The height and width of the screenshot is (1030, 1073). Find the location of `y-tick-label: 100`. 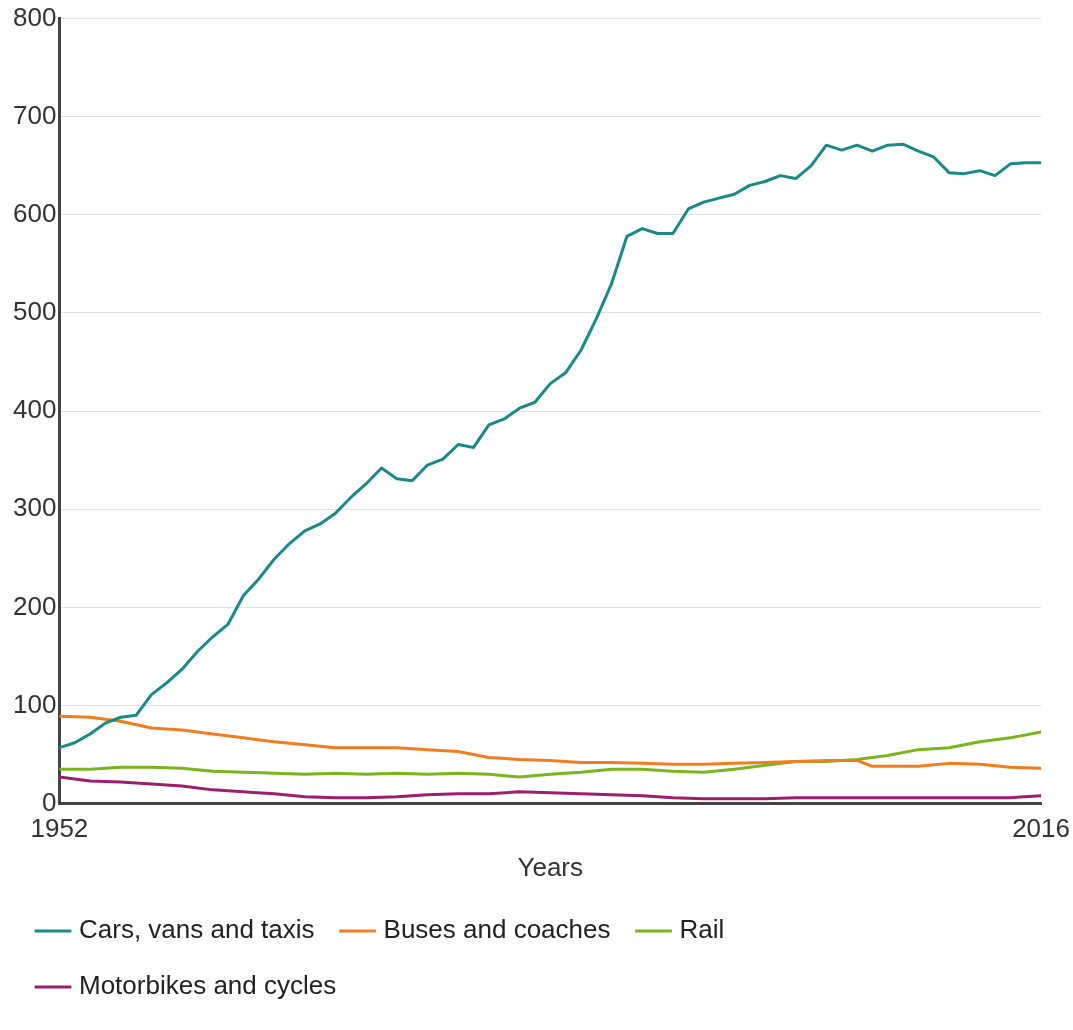

y-tick-label: 100 is located at coordinates (34, 703).